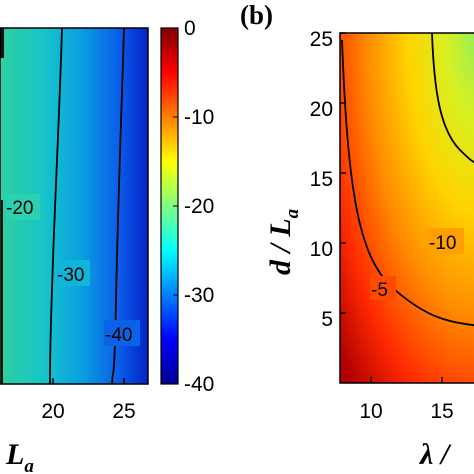 The height and width of the screenshot is (474, 474). Describe the element at coordinates (442, 243) in the screenshot. I see `contour-label: -10` at that location.